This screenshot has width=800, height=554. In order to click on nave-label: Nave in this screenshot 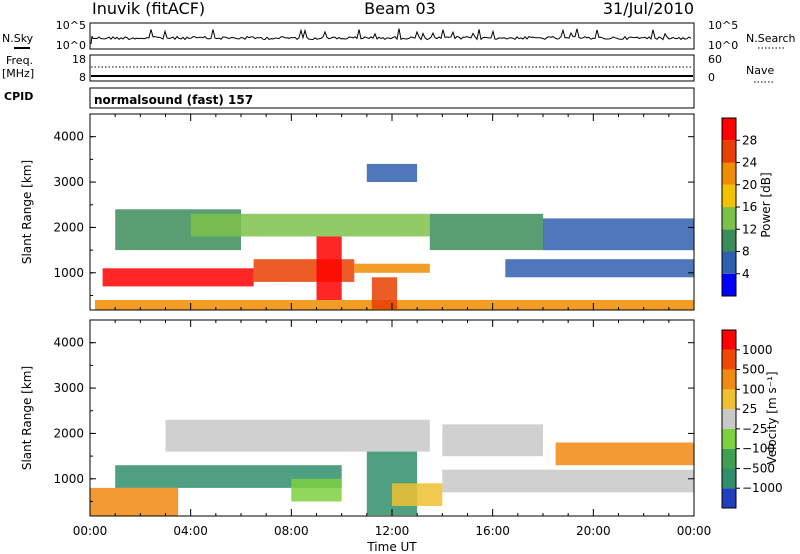, I will do `click(760, 70)`.